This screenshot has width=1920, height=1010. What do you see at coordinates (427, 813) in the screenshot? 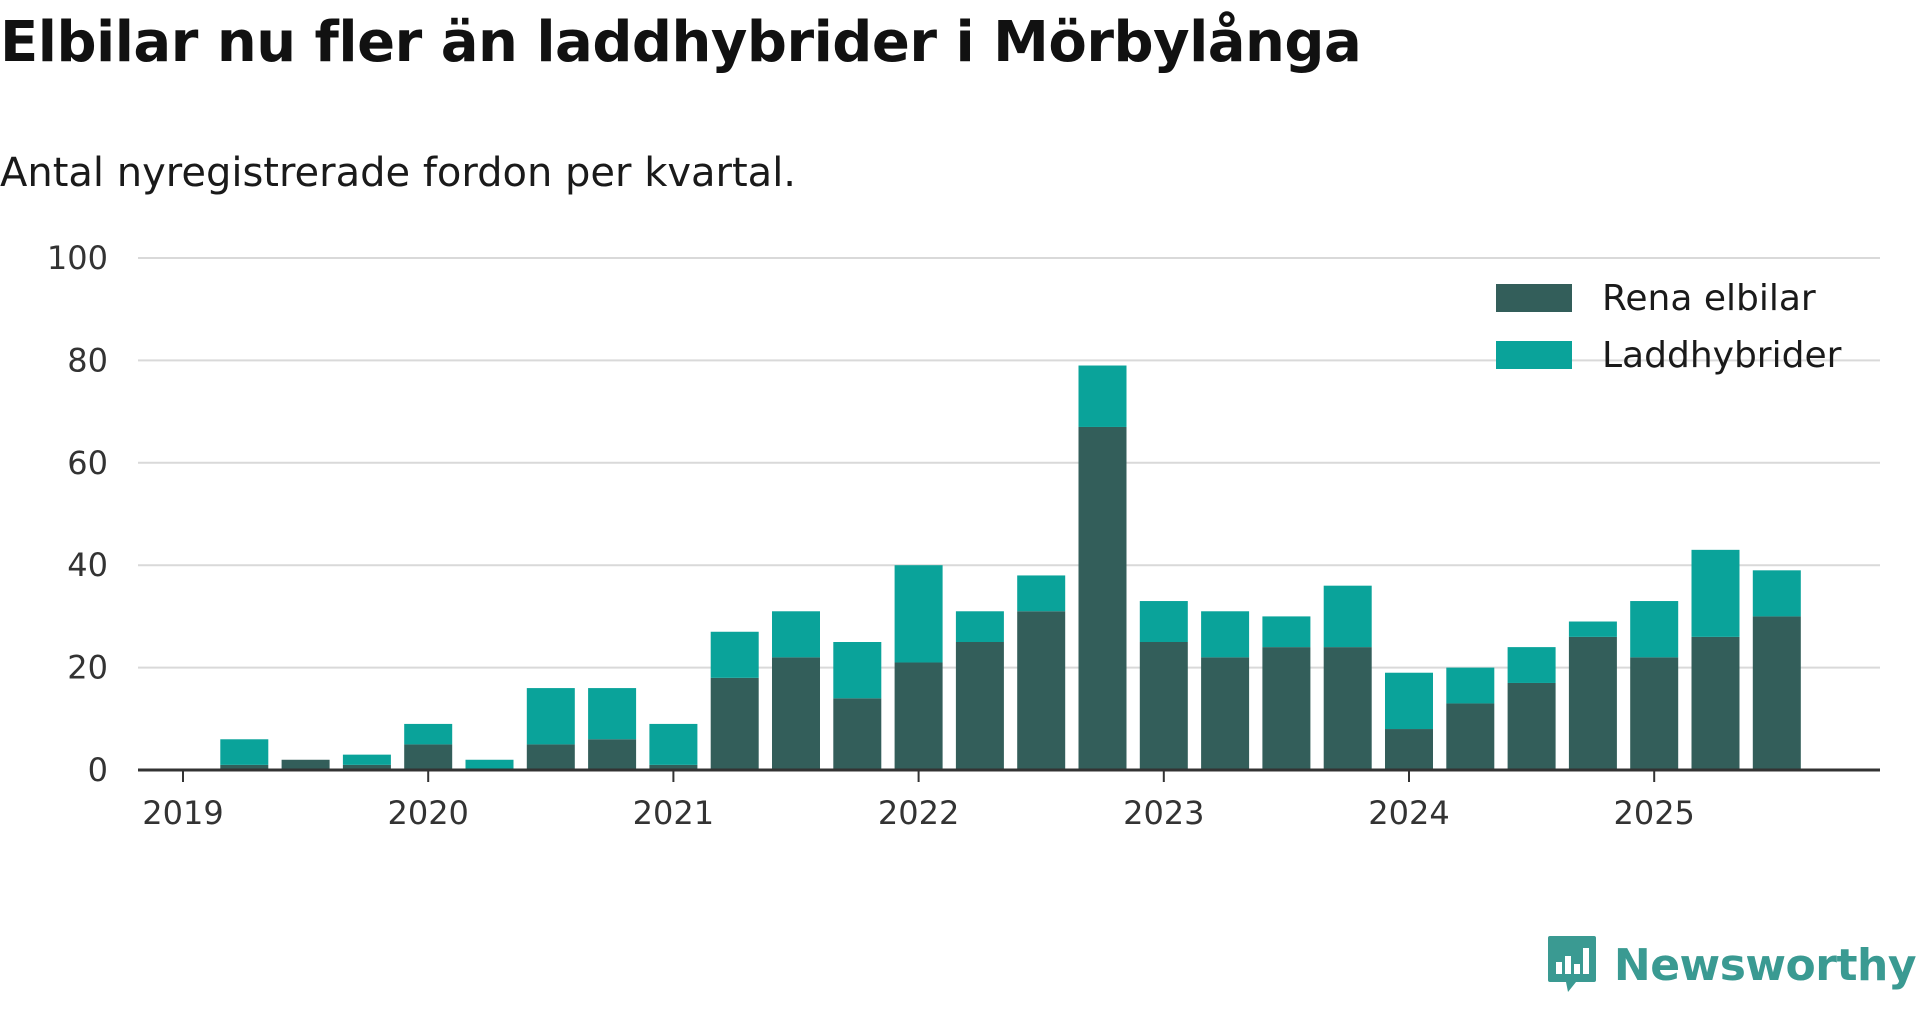
I see `x-tick-label: 2020` at bounding box center [427, 813].